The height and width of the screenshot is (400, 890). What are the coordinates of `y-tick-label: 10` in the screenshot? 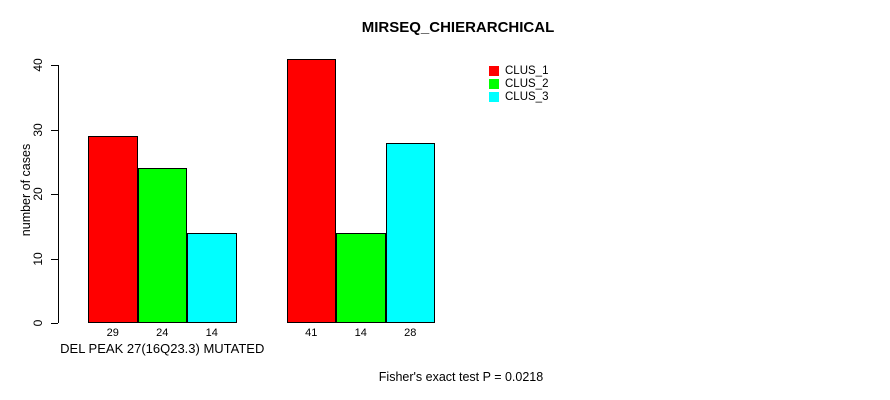 It's located at (38, 258).